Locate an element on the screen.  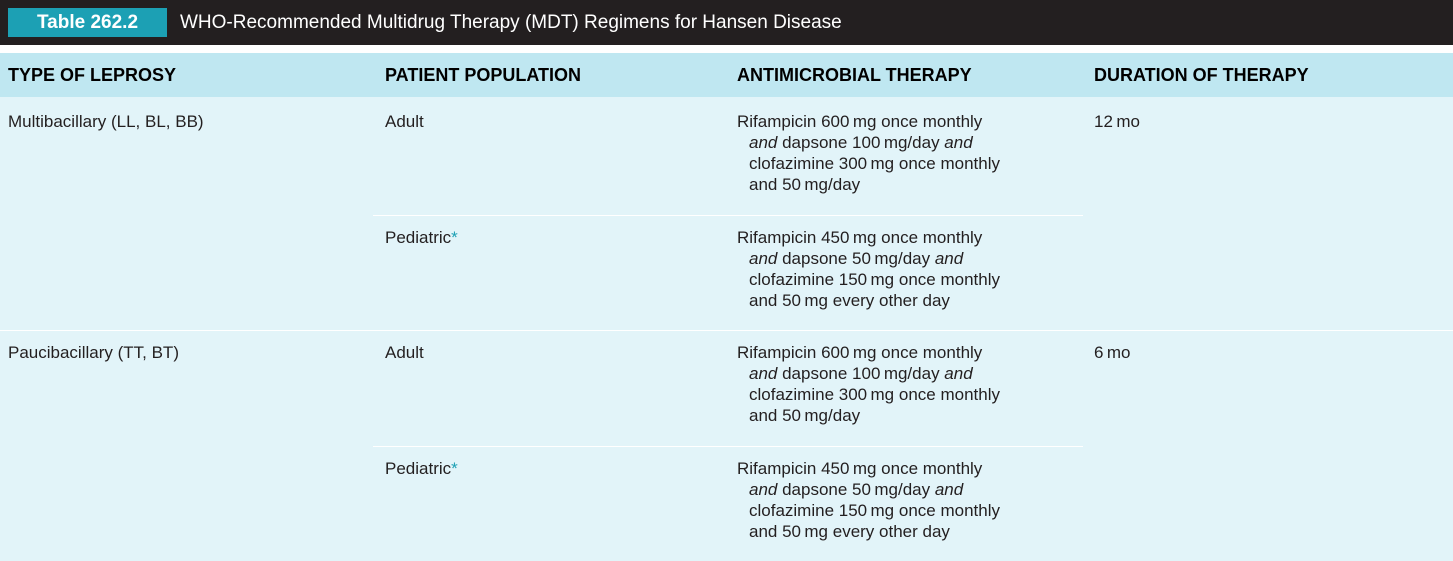
group-divider is located at coordinates (726, 330).